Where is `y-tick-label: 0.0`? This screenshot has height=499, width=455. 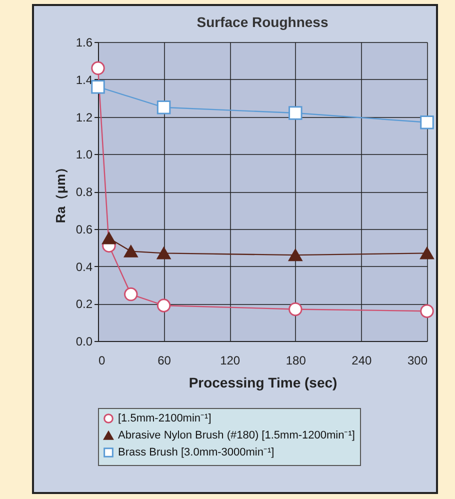
y-tick-label: 0.0 is located at coordinates (84, 341).